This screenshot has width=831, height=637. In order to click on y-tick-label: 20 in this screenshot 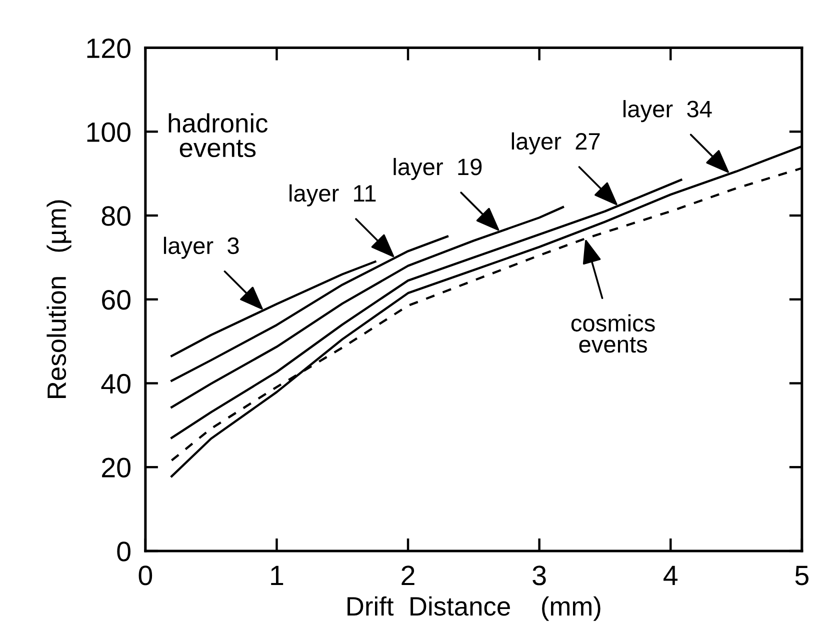, I will do `click(116, 468)`.